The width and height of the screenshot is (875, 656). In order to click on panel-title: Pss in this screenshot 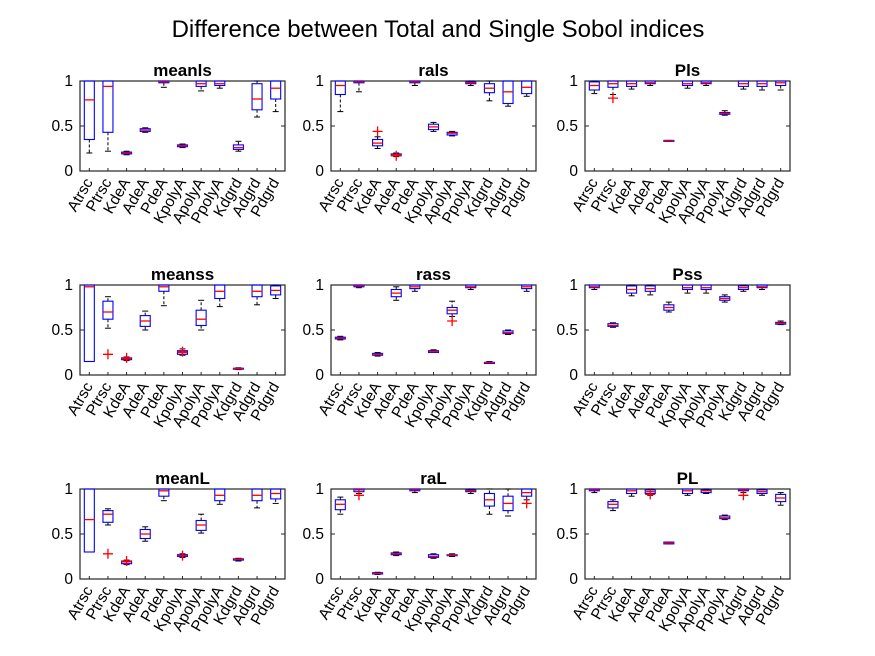, I will do `click(687, 274)`.